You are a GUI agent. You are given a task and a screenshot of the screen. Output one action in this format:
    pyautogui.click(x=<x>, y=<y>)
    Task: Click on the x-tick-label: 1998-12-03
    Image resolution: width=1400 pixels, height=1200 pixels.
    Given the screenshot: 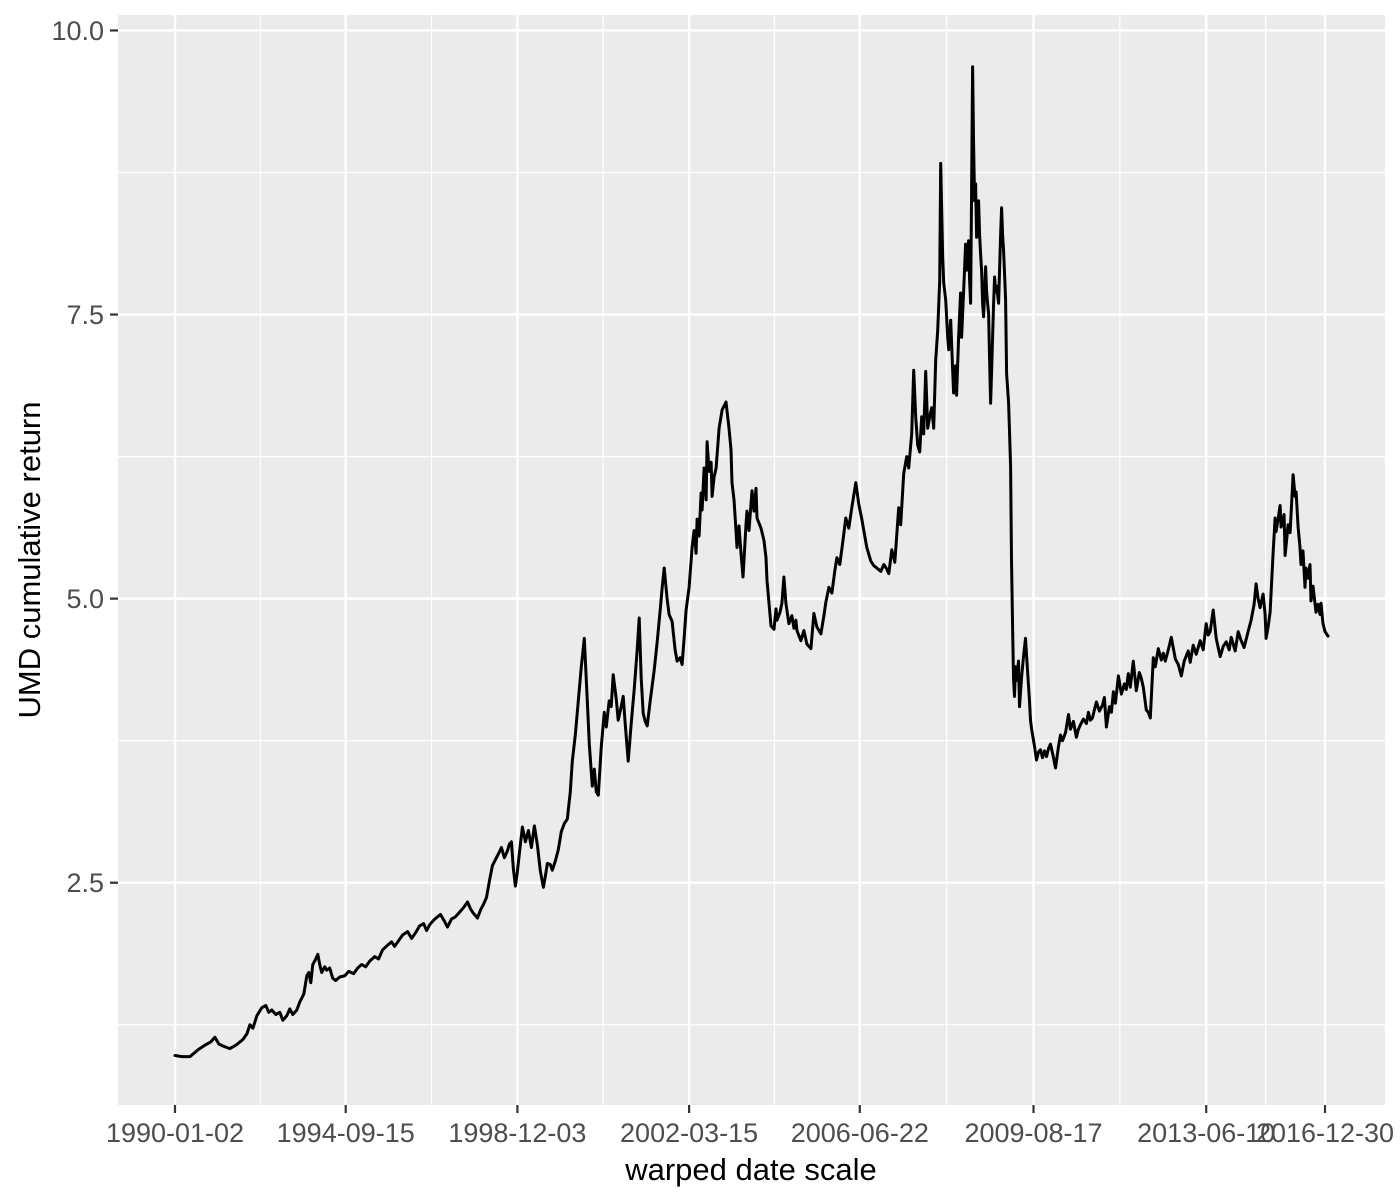 What is the action you would take?
    pyautogui.click(x=517, y=1133)
    